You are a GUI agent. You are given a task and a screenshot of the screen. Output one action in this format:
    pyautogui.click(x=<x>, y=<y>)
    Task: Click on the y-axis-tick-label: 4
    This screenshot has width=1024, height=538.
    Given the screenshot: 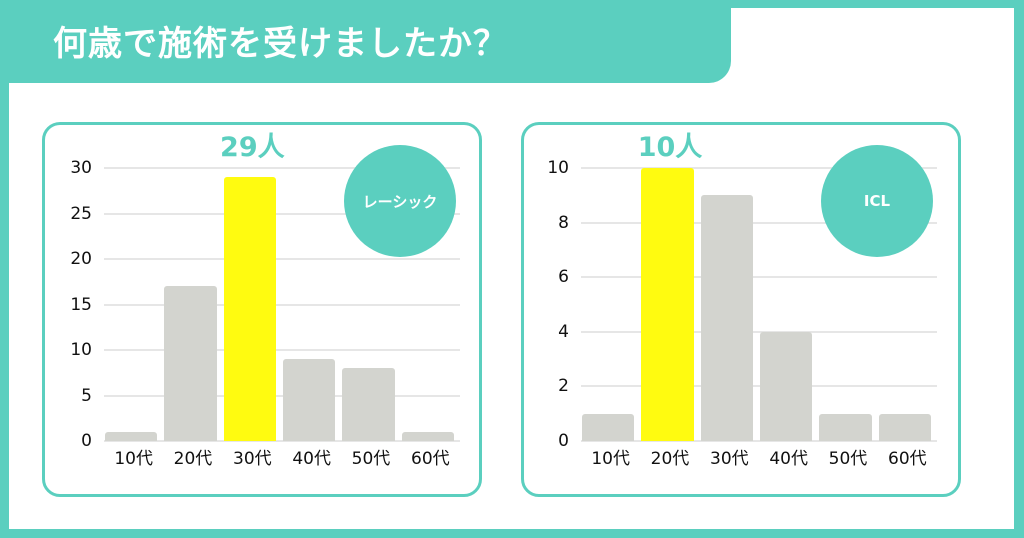 What is the action you would take?
    pyautogui.click(x=563, y=331)
    